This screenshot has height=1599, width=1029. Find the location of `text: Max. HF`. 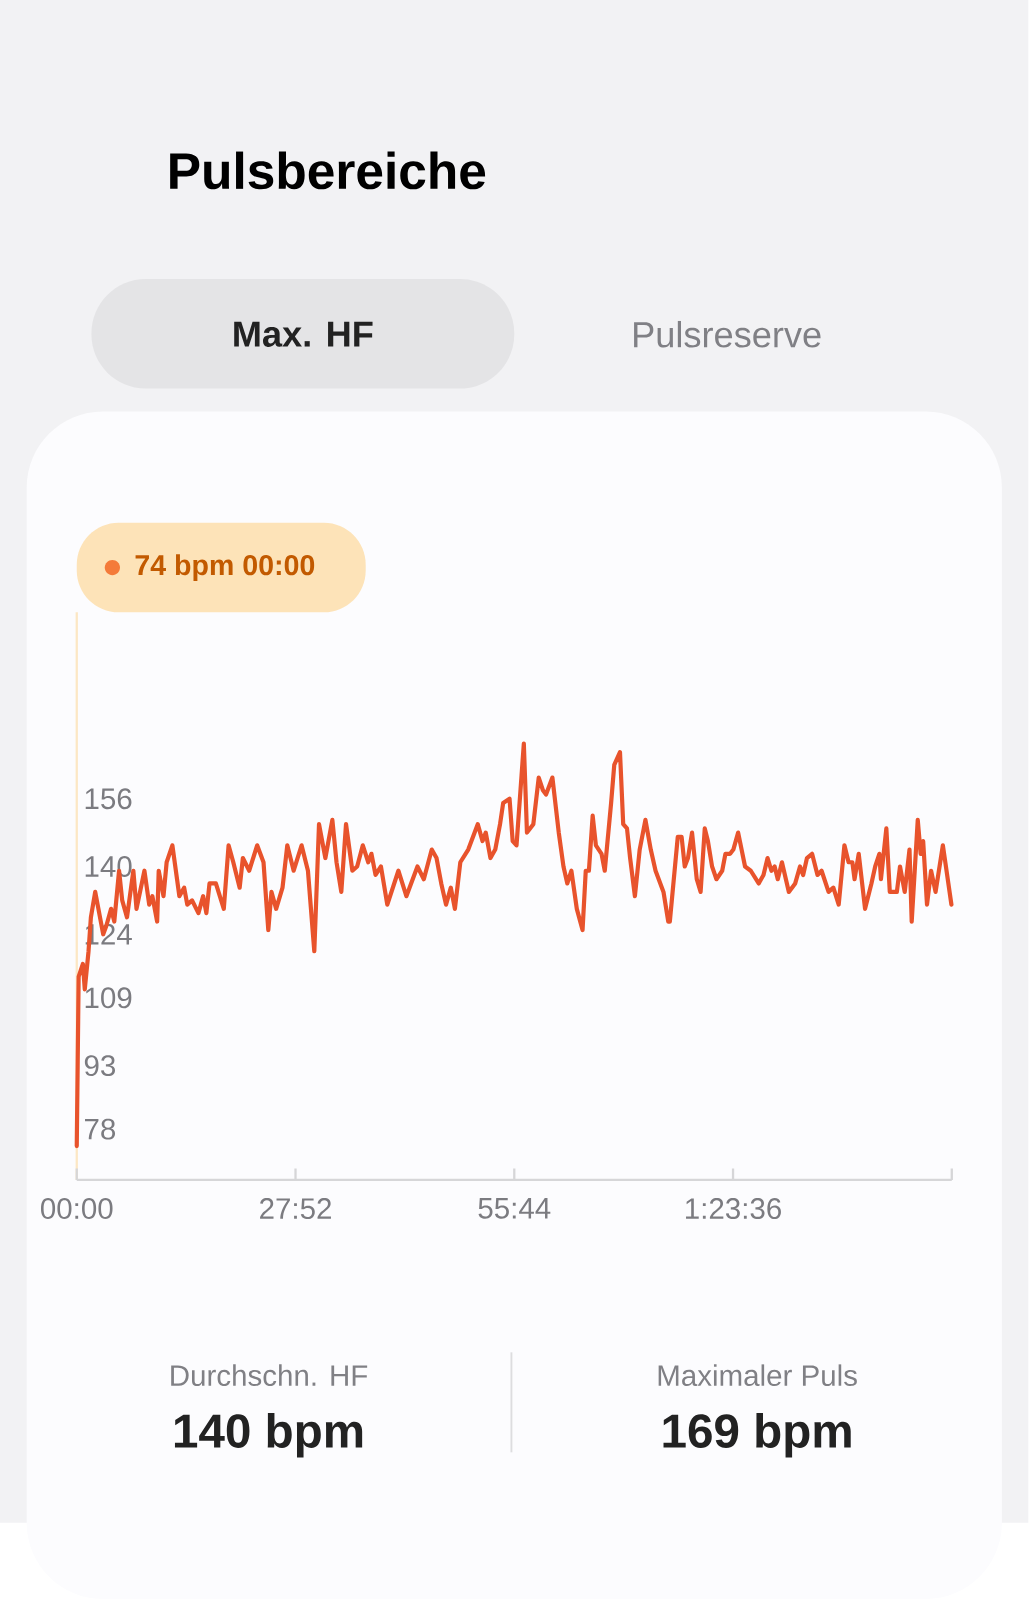

text: Max. HF is located at coordinates (303, 334).